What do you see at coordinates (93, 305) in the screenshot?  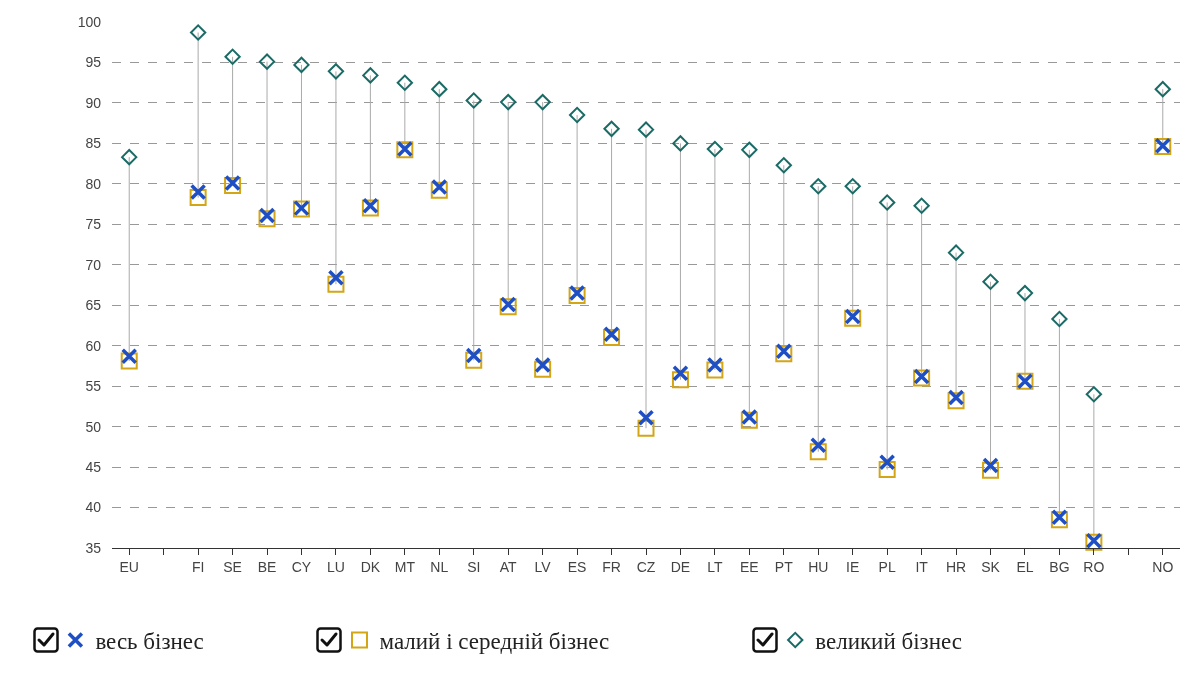 I see `y-tick-label: 65` at bounding box center [93, 305].